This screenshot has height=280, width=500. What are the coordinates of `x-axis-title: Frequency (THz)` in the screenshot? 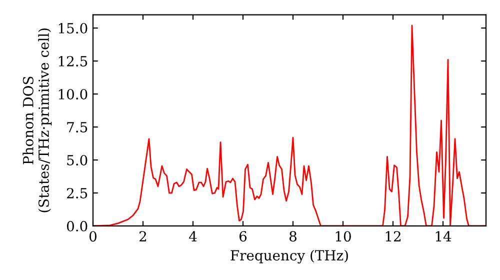 It's located at (289, 257).